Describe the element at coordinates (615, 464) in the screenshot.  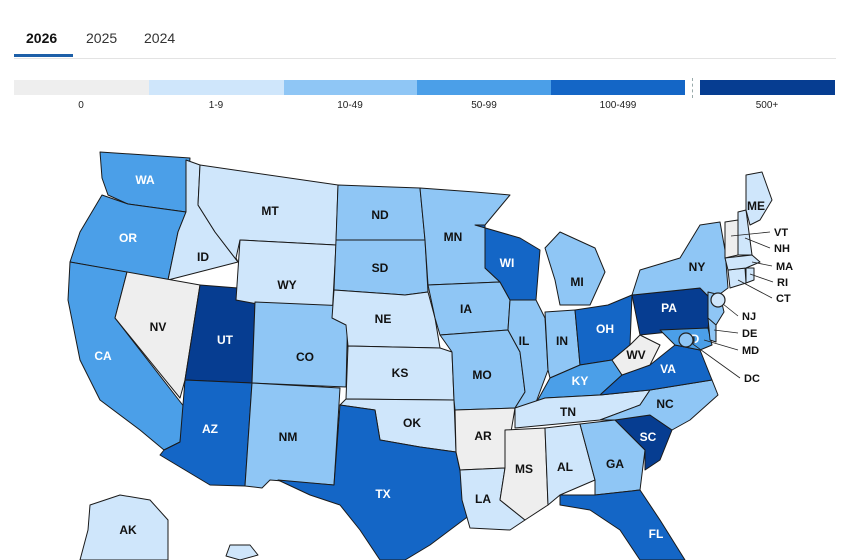
I see `state-label-ga: GA` at that location.